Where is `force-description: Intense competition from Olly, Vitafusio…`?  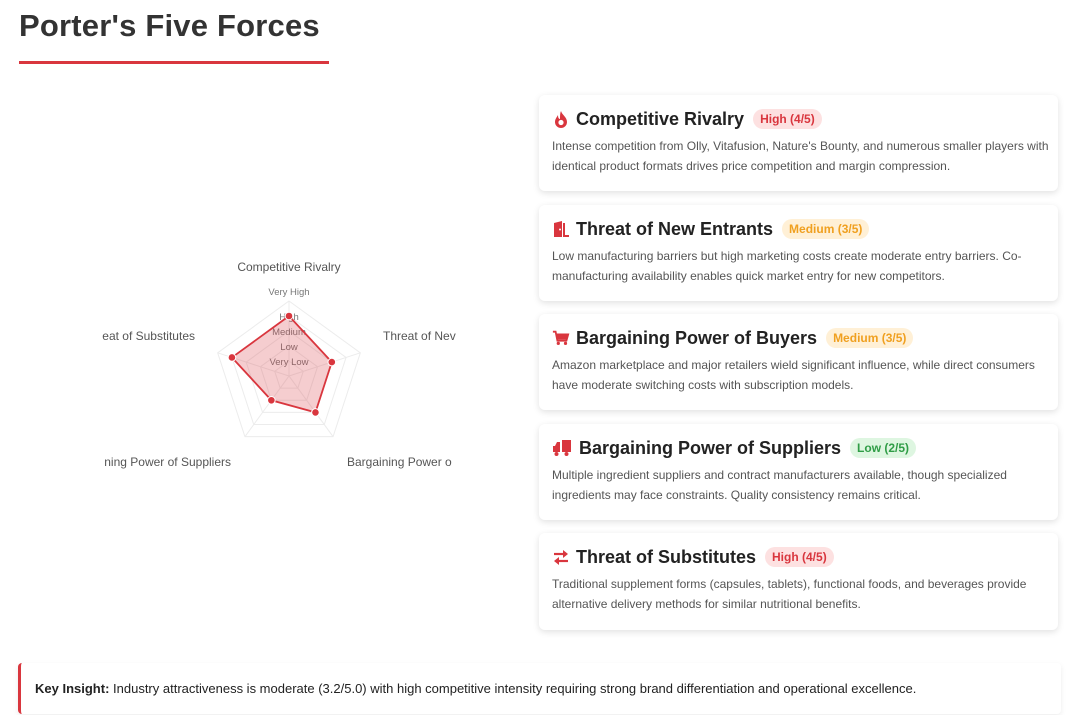 force-description: Intense competition from Olly, Vitafusio… is located at coordinates (800, 156).